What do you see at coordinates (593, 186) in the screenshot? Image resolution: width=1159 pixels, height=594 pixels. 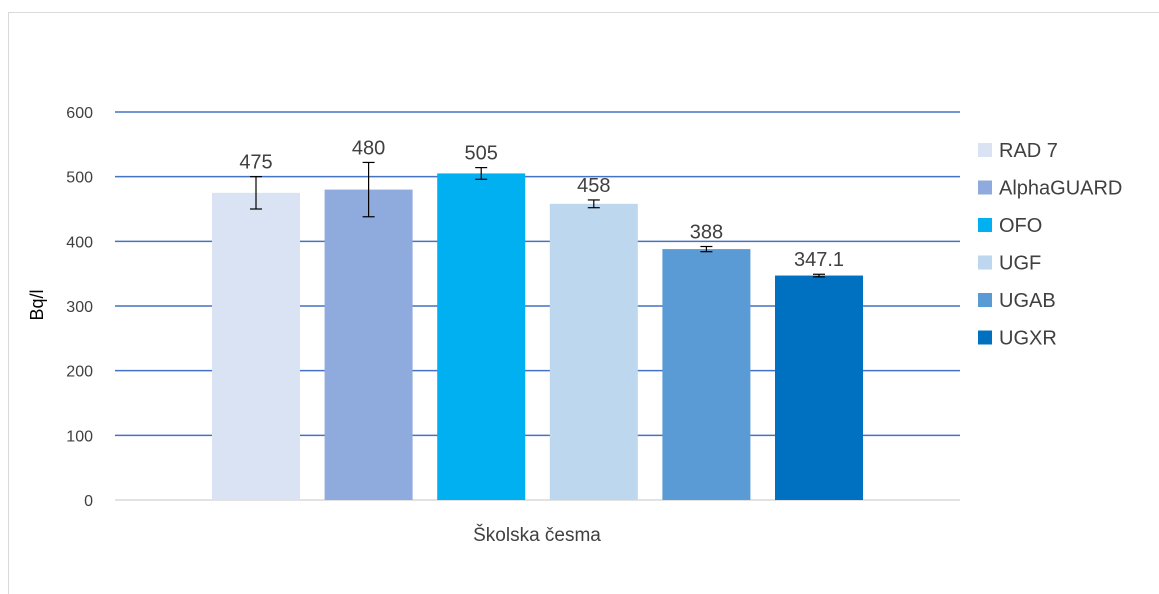 I see `data-label-ugf: 458` at bounding box center [593, 186].